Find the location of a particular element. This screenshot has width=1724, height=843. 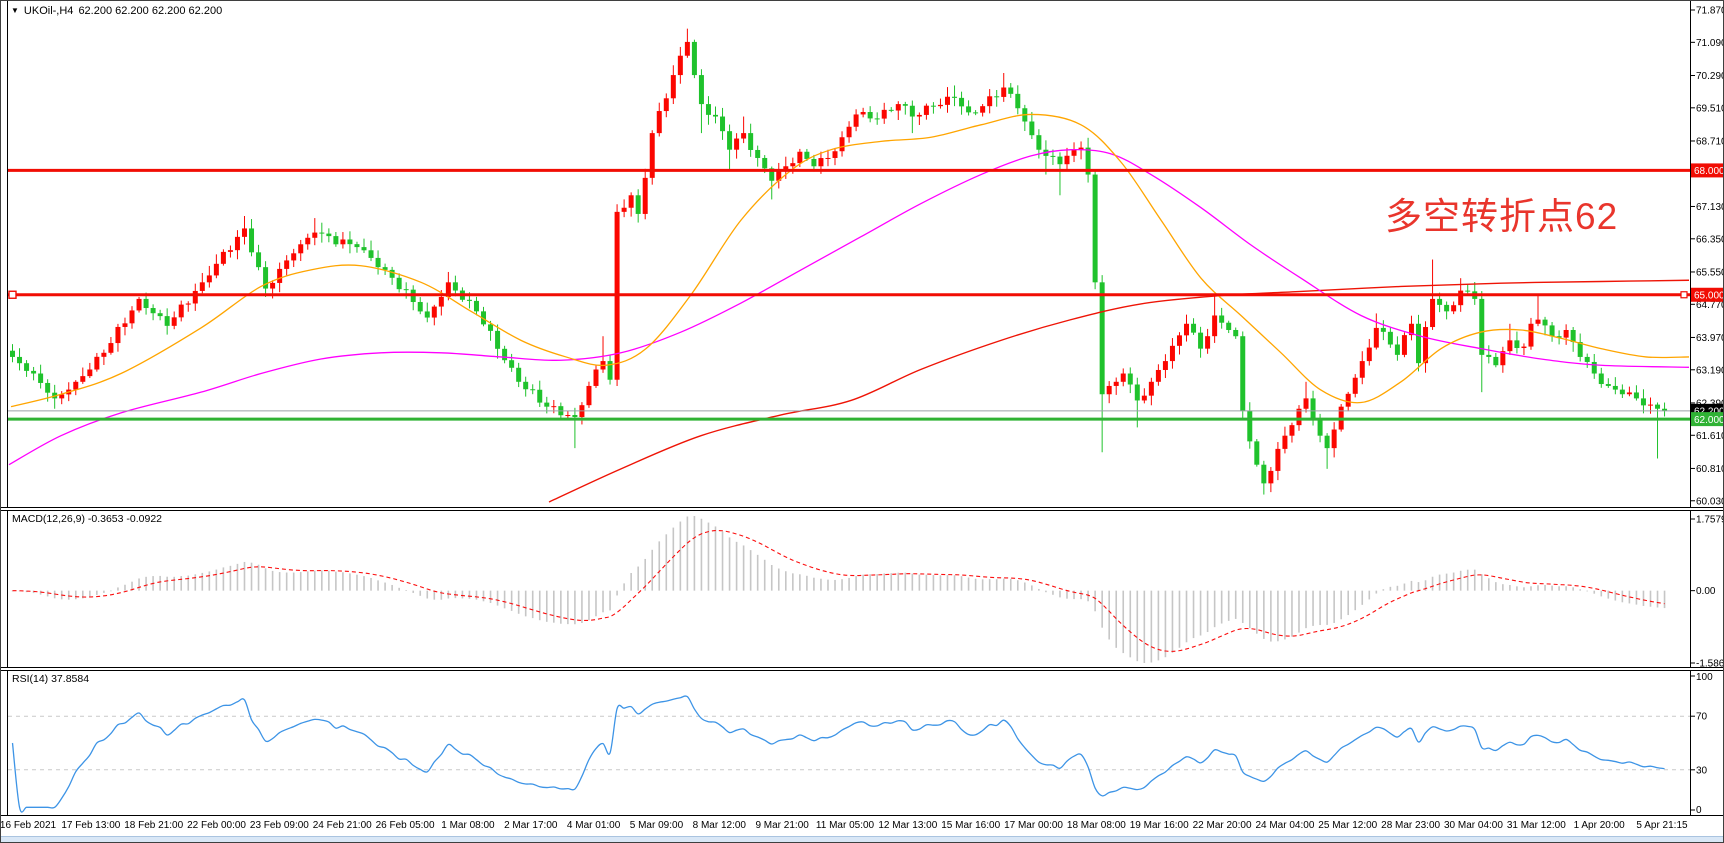

price-tick-label: 67.130 is located at coordinates (1709, 207).